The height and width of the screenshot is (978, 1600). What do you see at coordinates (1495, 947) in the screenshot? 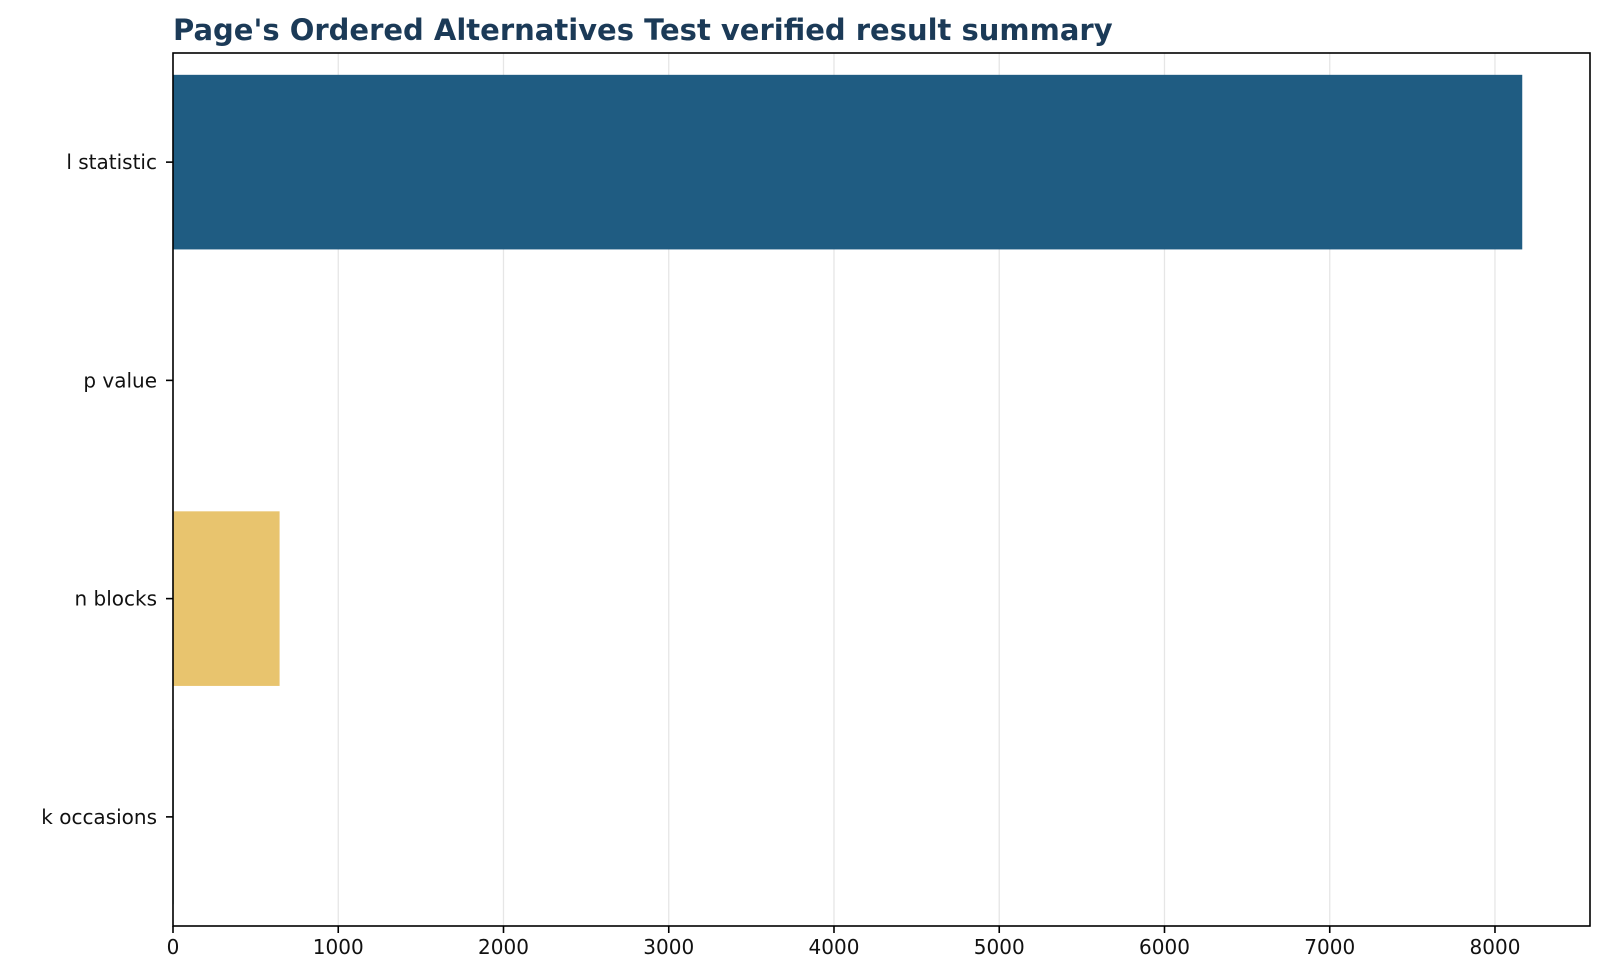
I see `x-tick-label-8: 8000` at bounding box center [1495, 947].